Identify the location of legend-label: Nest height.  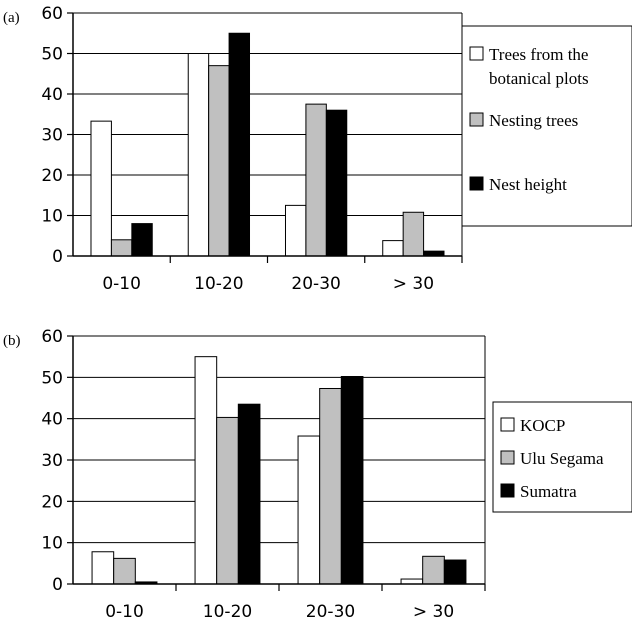
(528, 184).